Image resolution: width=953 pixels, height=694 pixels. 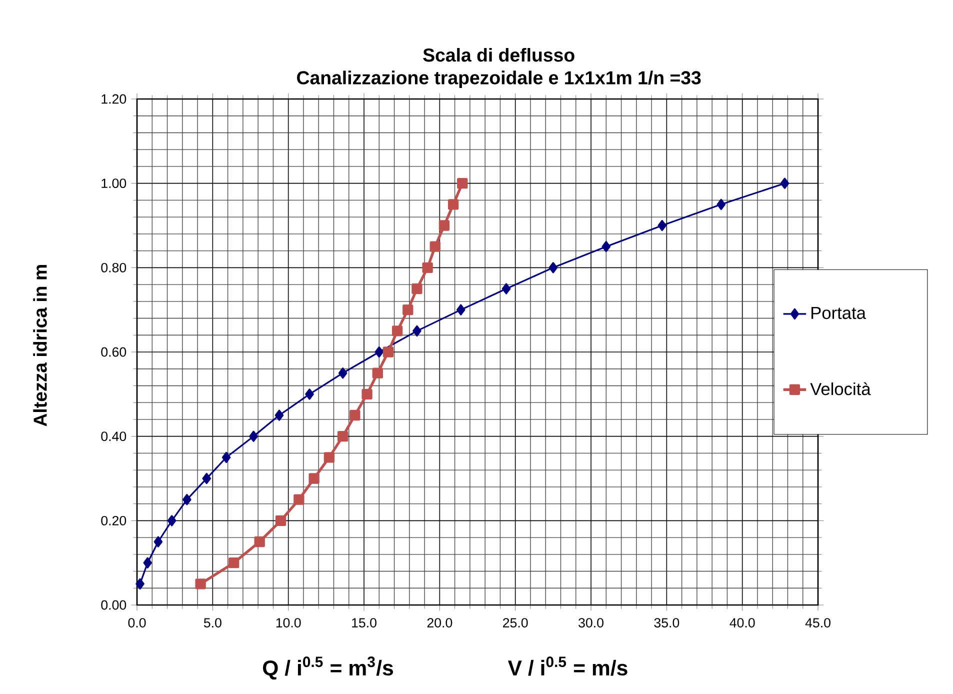 What do you see at coordinates (817, 623) in the screenshot?
I see `x-tick-label: 45.0` at bounding box center [817, 623].